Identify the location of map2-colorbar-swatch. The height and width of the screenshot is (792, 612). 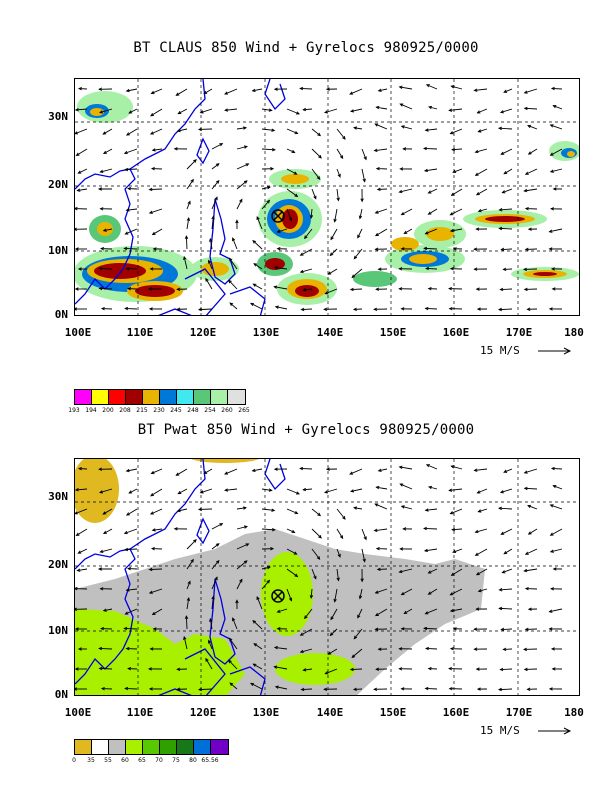
(219, 747).